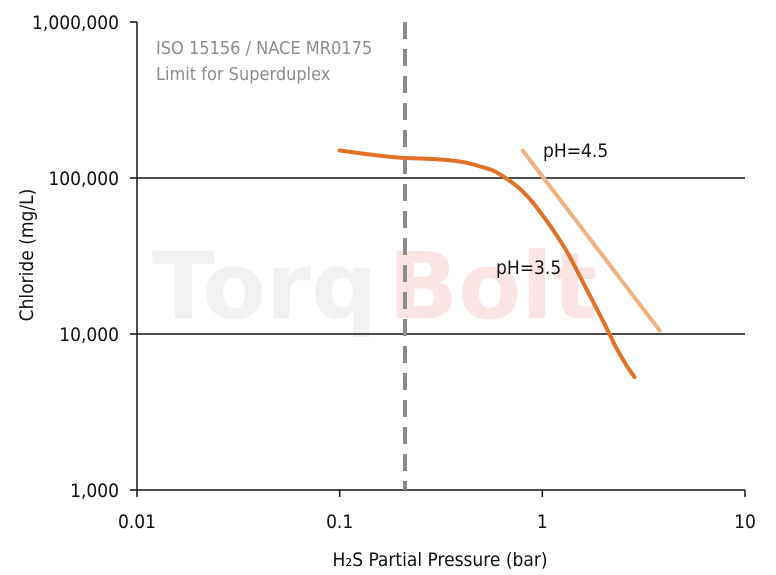  Describe the element at coordinates (83, 179) in the screenshot. I see `y-tick-label: 100,000` at that location.